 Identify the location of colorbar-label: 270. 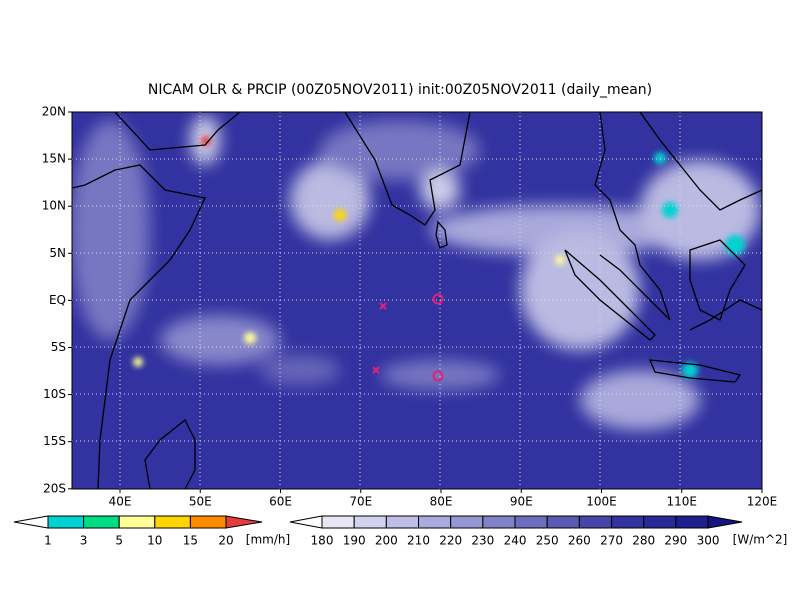
(611, 541).